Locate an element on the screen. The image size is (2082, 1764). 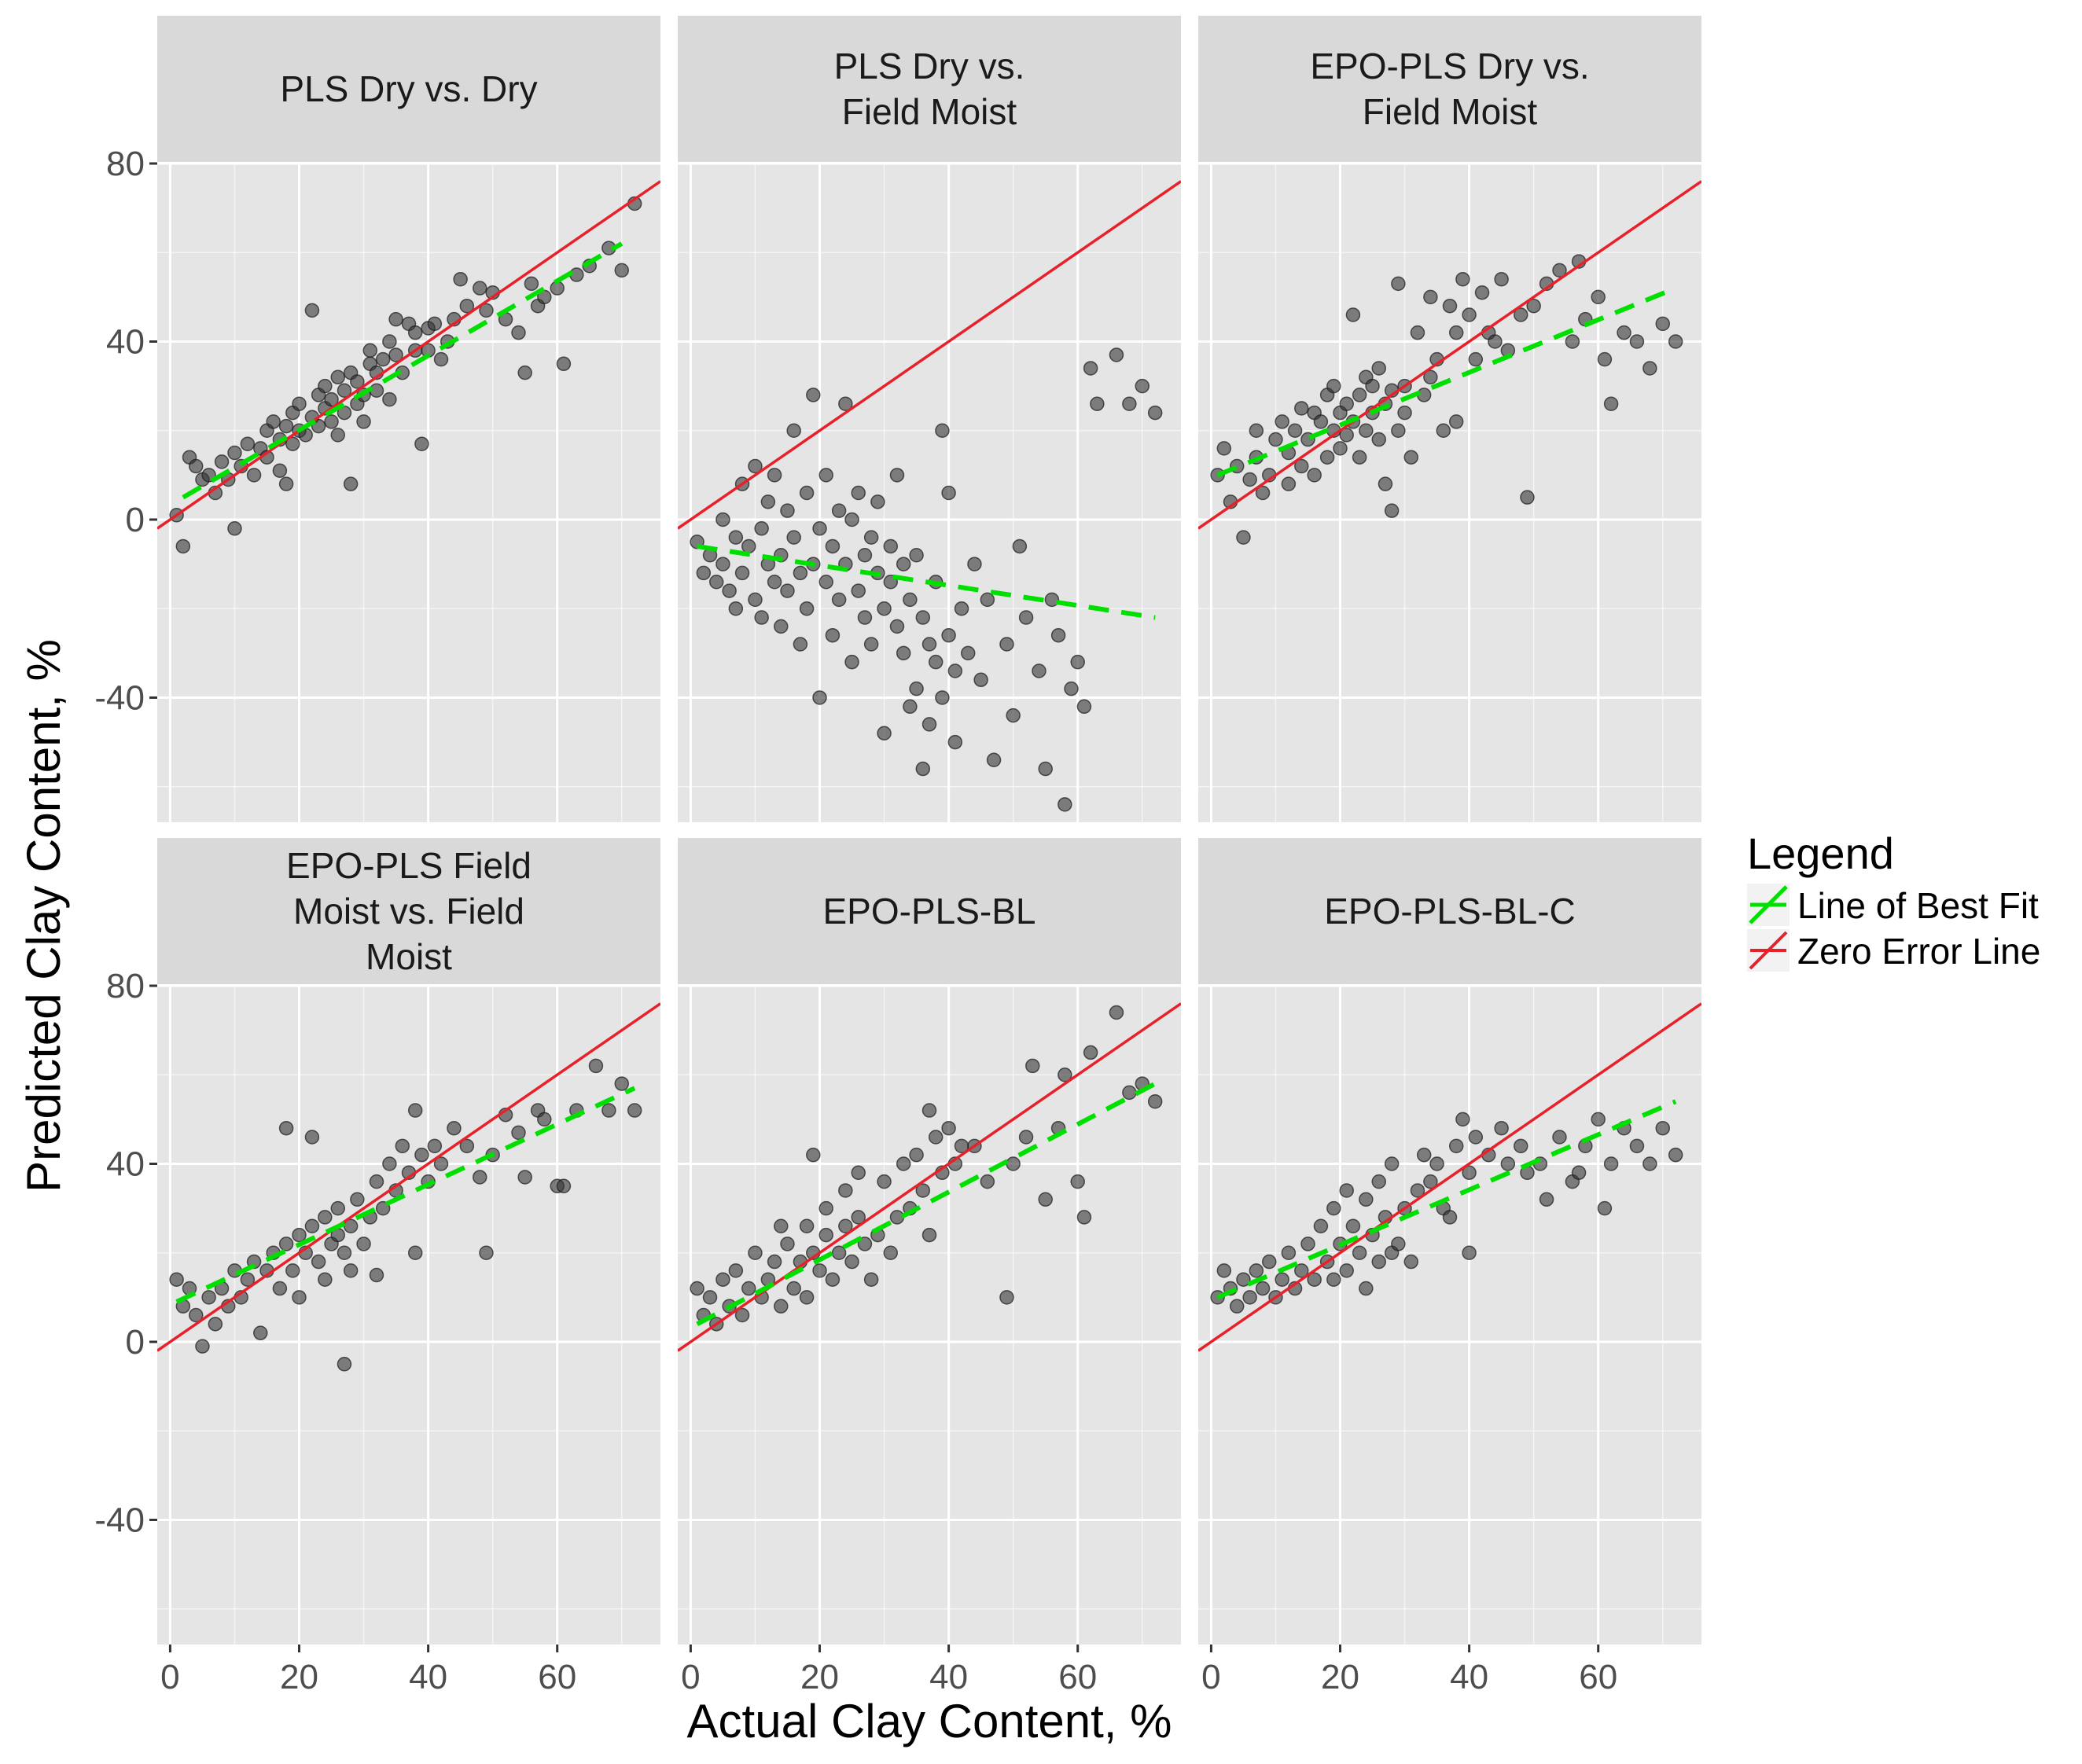
strip-title-line: EPO-PLS-BL-C is located at coordinates (1450, 911).